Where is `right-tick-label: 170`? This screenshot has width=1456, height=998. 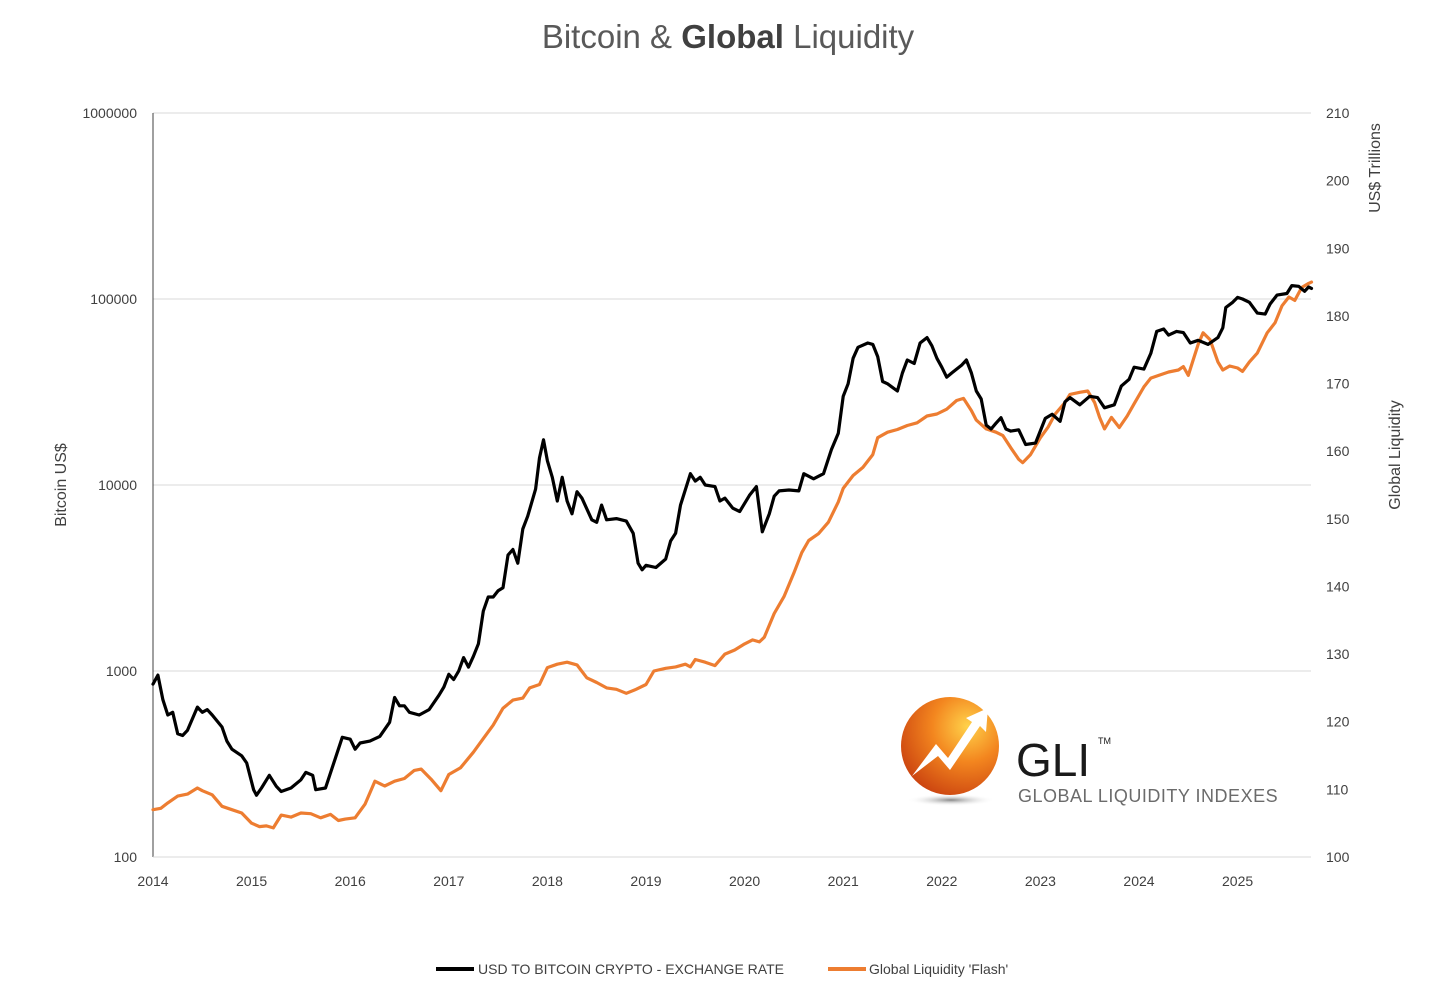 right-tick-label: 170 is located at coordinates (1338, 384).